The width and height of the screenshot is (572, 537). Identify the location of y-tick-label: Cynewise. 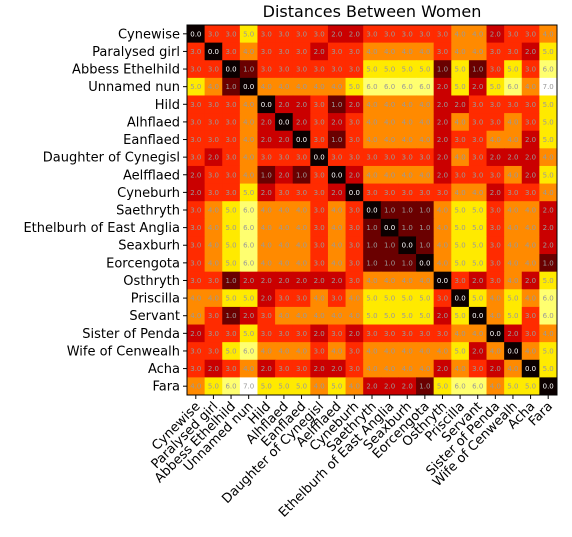
(149, 34).